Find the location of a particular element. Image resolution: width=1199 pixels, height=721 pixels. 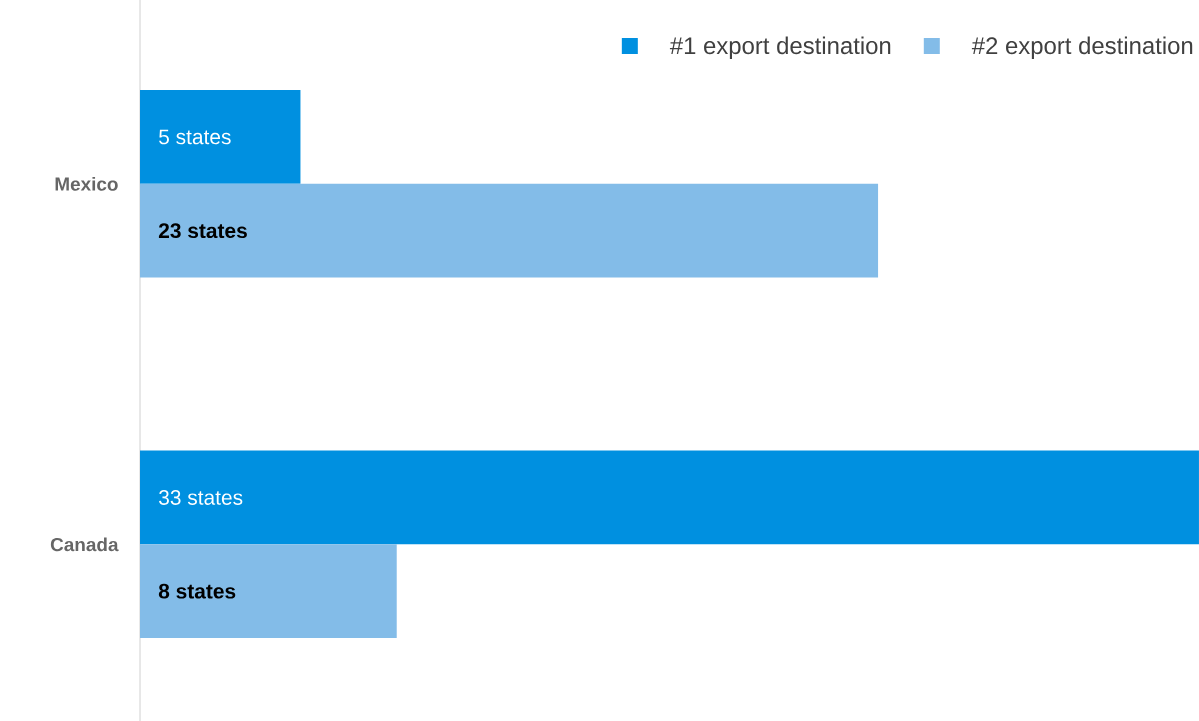

data-label: 8 states is located at coordinates (197, 591).